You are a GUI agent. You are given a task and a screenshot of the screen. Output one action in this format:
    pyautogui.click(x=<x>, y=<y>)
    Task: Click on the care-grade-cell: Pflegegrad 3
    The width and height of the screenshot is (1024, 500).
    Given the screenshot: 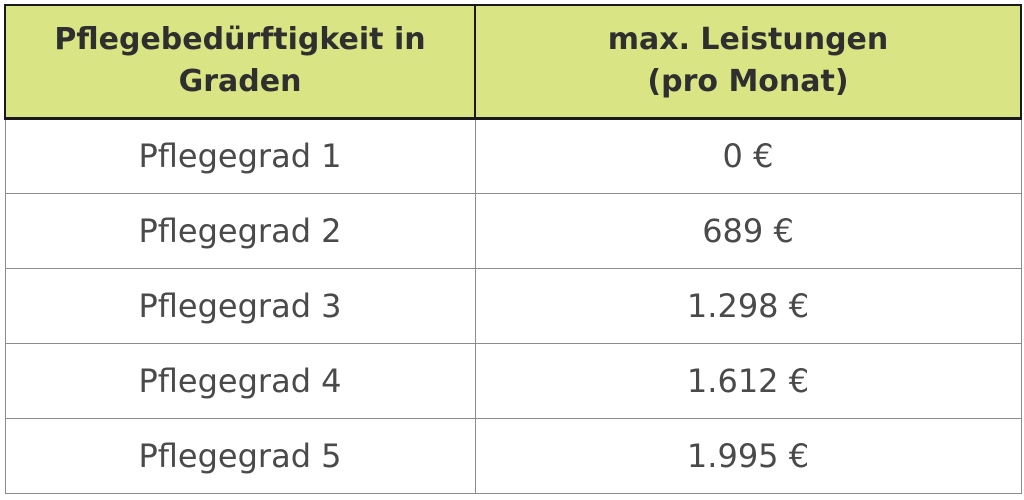 What is the action you would take?
    pyautogui.click(x=240, y=305)
    